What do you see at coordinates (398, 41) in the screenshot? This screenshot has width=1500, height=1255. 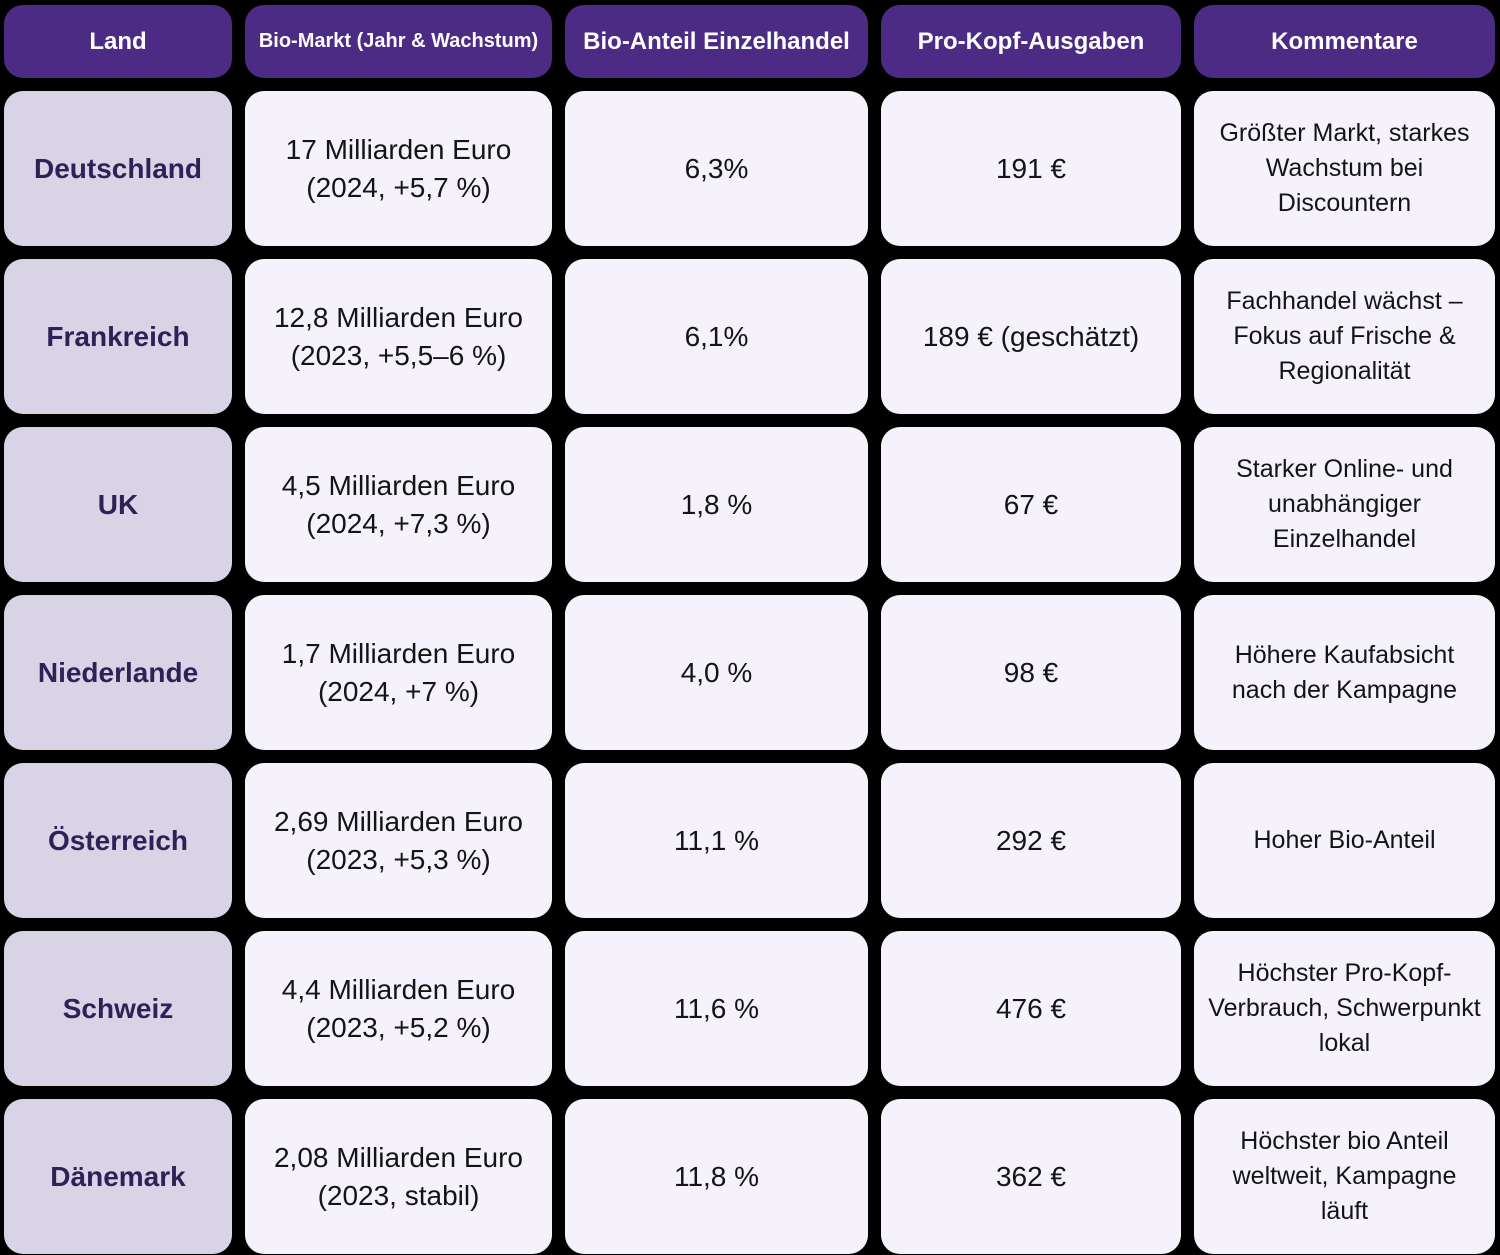 I see `header-cell-bio-markt: Bio-Markt (Jahr & Wachstum)` at bounding box center [398, 41].